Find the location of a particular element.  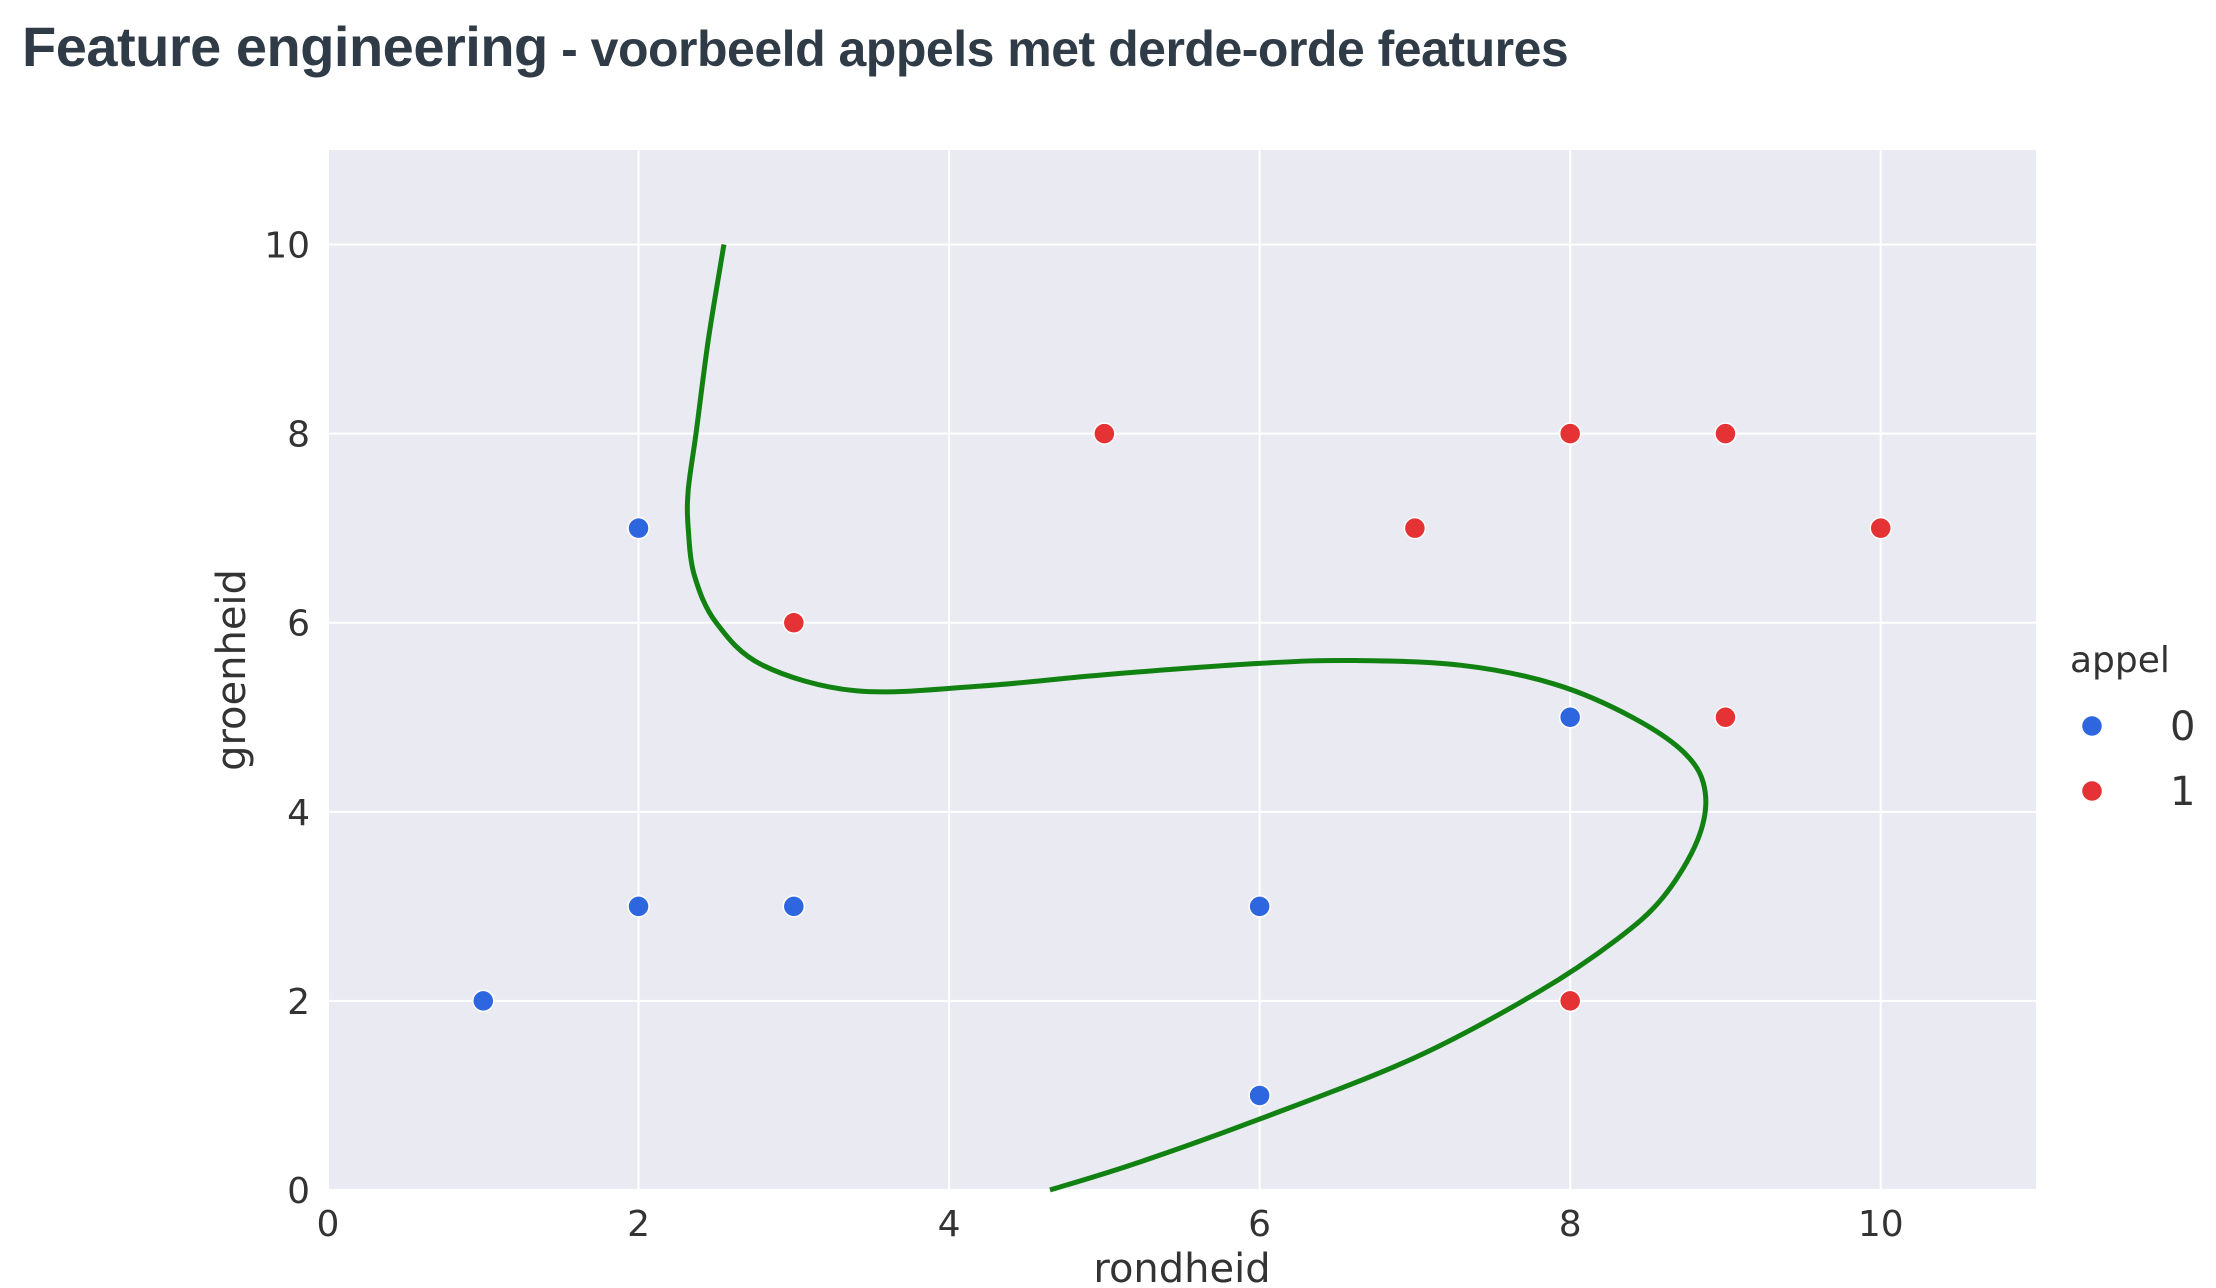

y-tick-label: 6 is located at coordinates (298, 624).